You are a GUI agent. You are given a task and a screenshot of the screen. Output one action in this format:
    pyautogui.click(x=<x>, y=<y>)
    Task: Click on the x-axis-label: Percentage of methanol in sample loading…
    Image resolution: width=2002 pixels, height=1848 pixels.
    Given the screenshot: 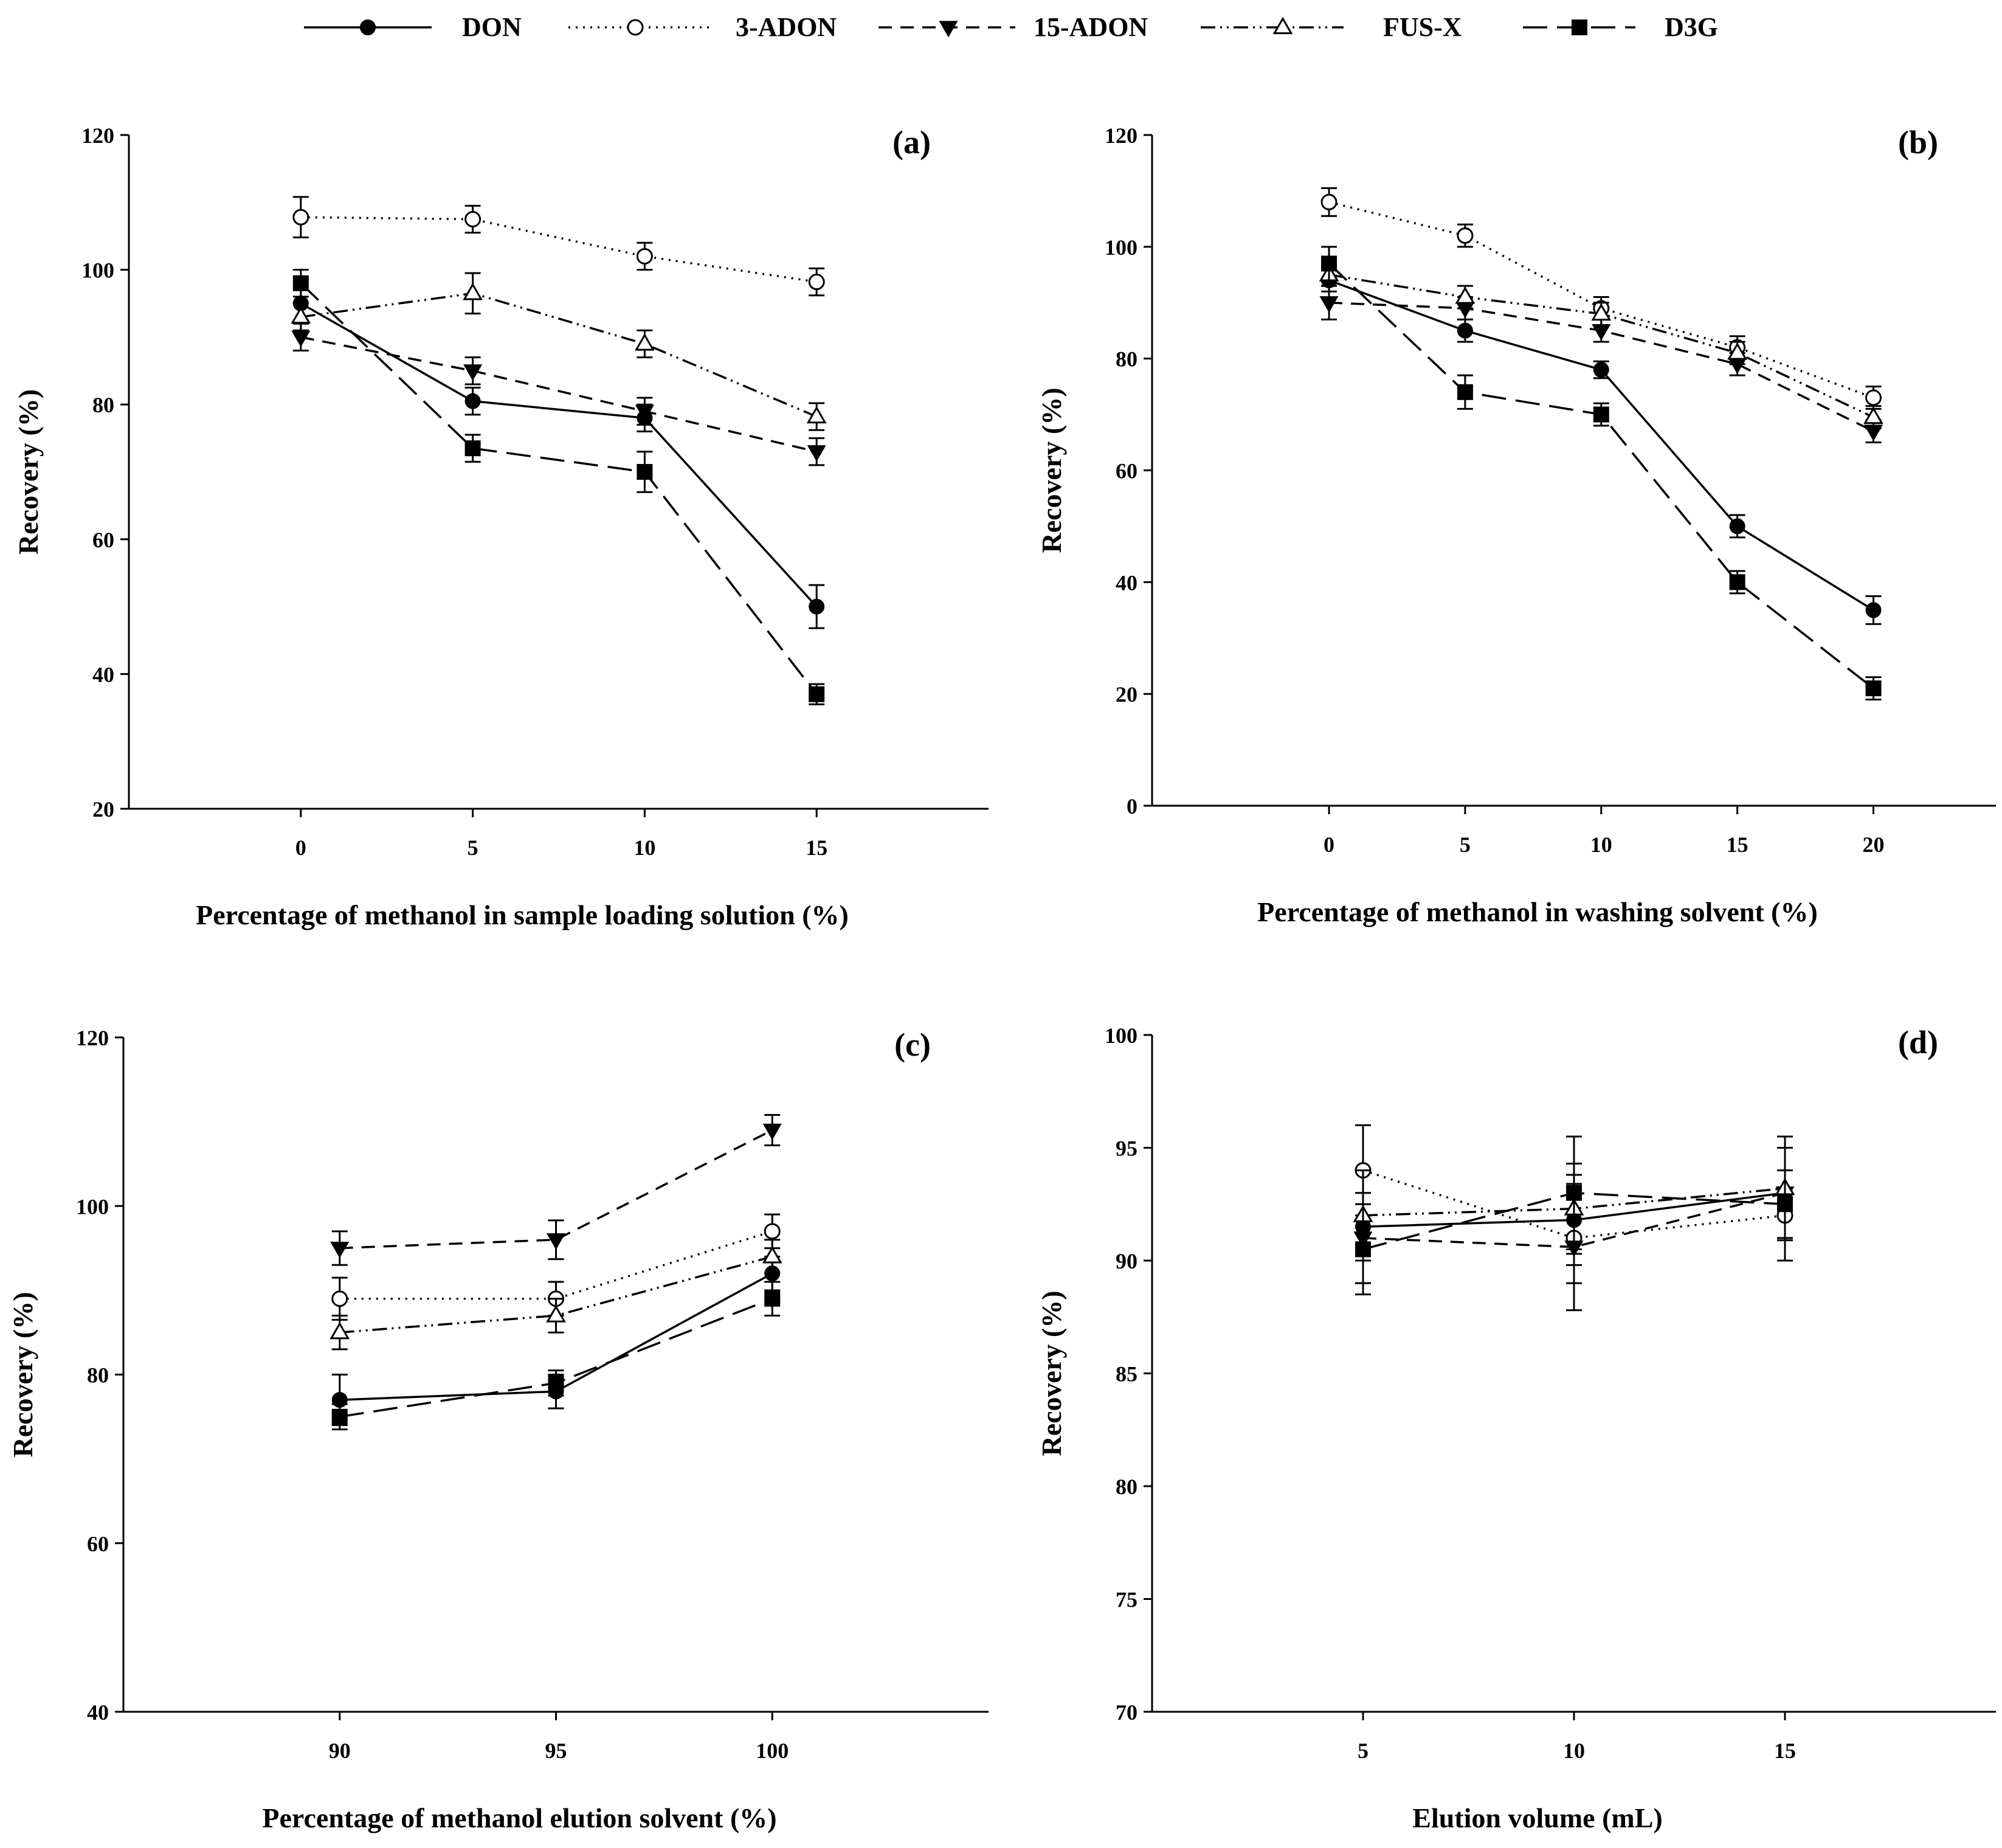 What is the action you would take?
    pyautogui.click(x=522, y=914)
    